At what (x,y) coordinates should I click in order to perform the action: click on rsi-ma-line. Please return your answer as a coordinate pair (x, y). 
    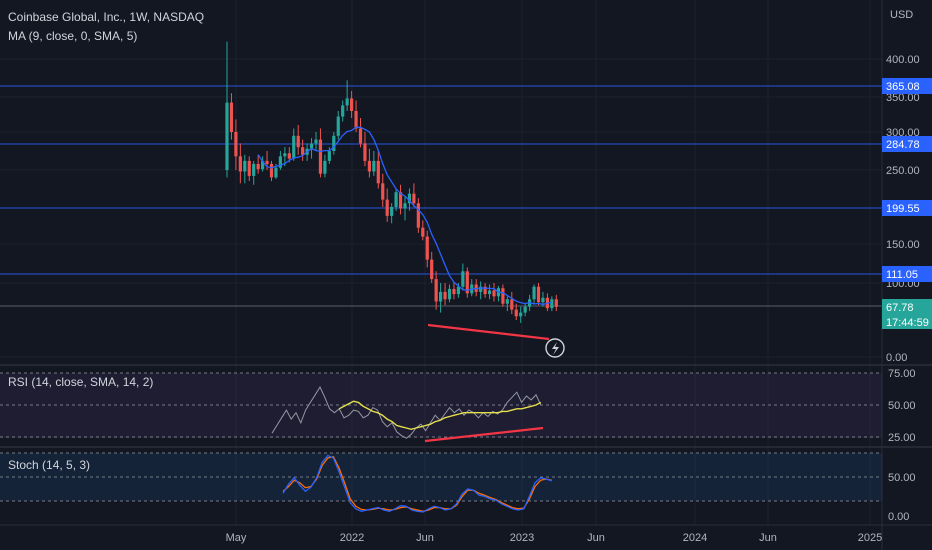
    Looking at the image, I should click on (440, 415).